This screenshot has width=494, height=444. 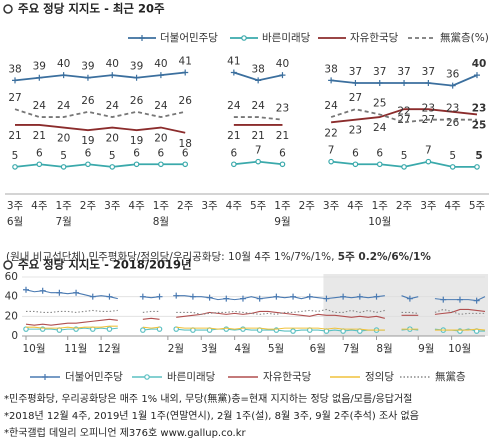 What do you see at coordinates (318, 349) in the screenshot?
I see `x-tick-label: 6월` at bounding box center [318, 349].